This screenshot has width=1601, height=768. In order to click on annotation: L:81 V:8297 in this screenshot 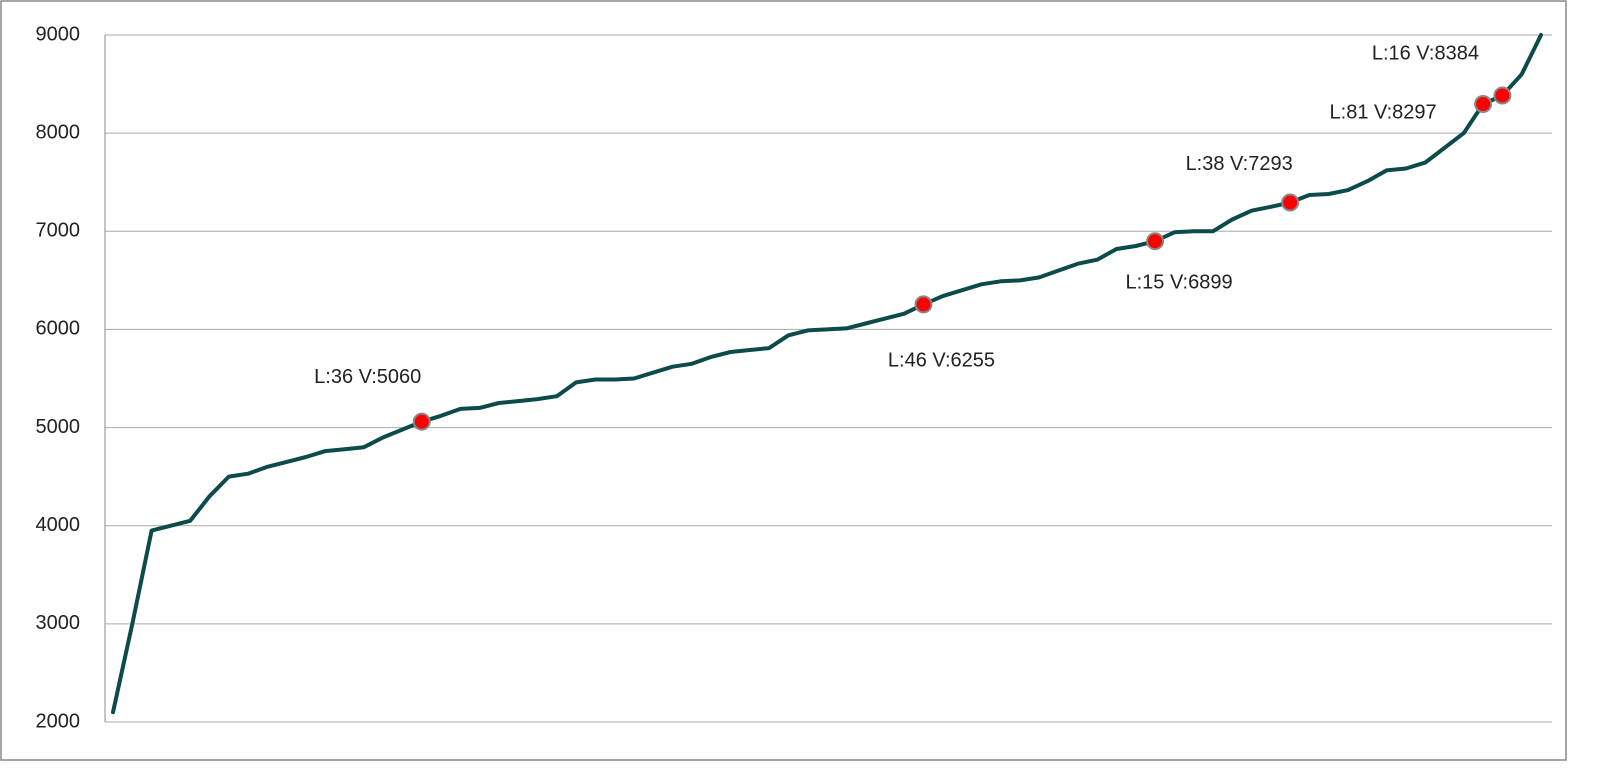, I will do `click(1383, 112)`.